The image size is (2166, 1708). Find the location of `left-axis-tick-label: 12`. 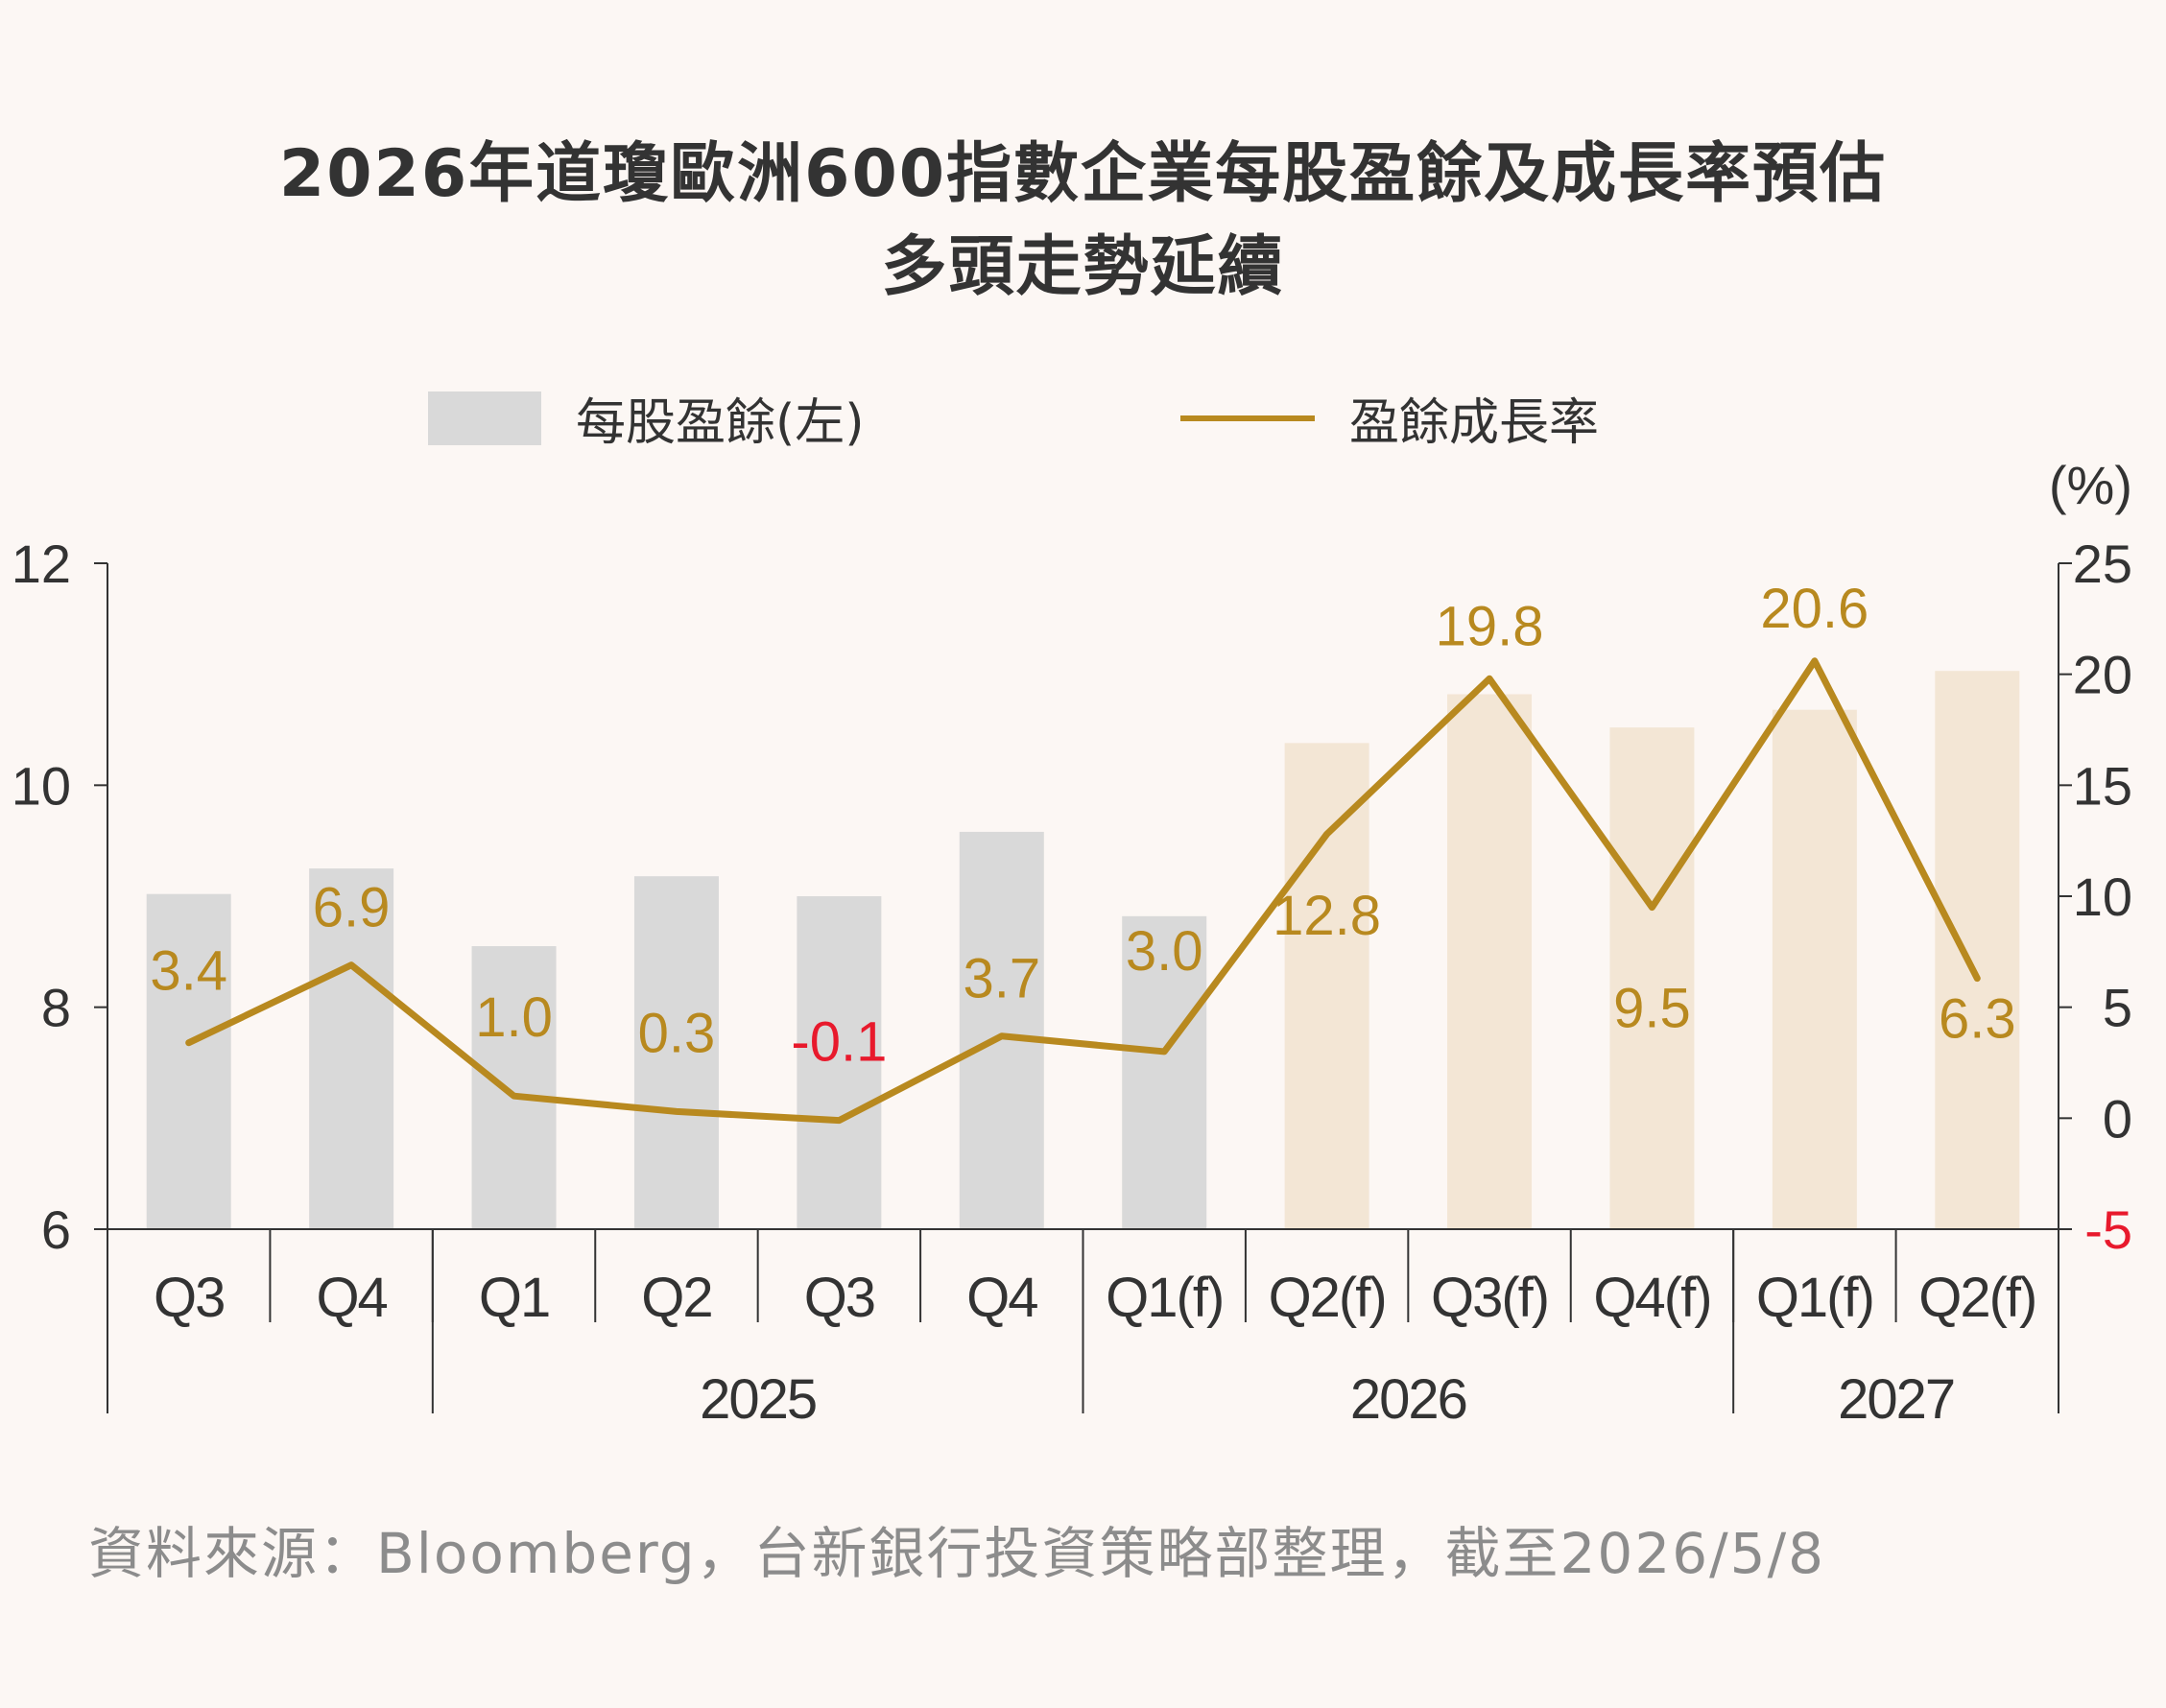

left-axis-tick-label: 12 is located at coordinates (41, 564).